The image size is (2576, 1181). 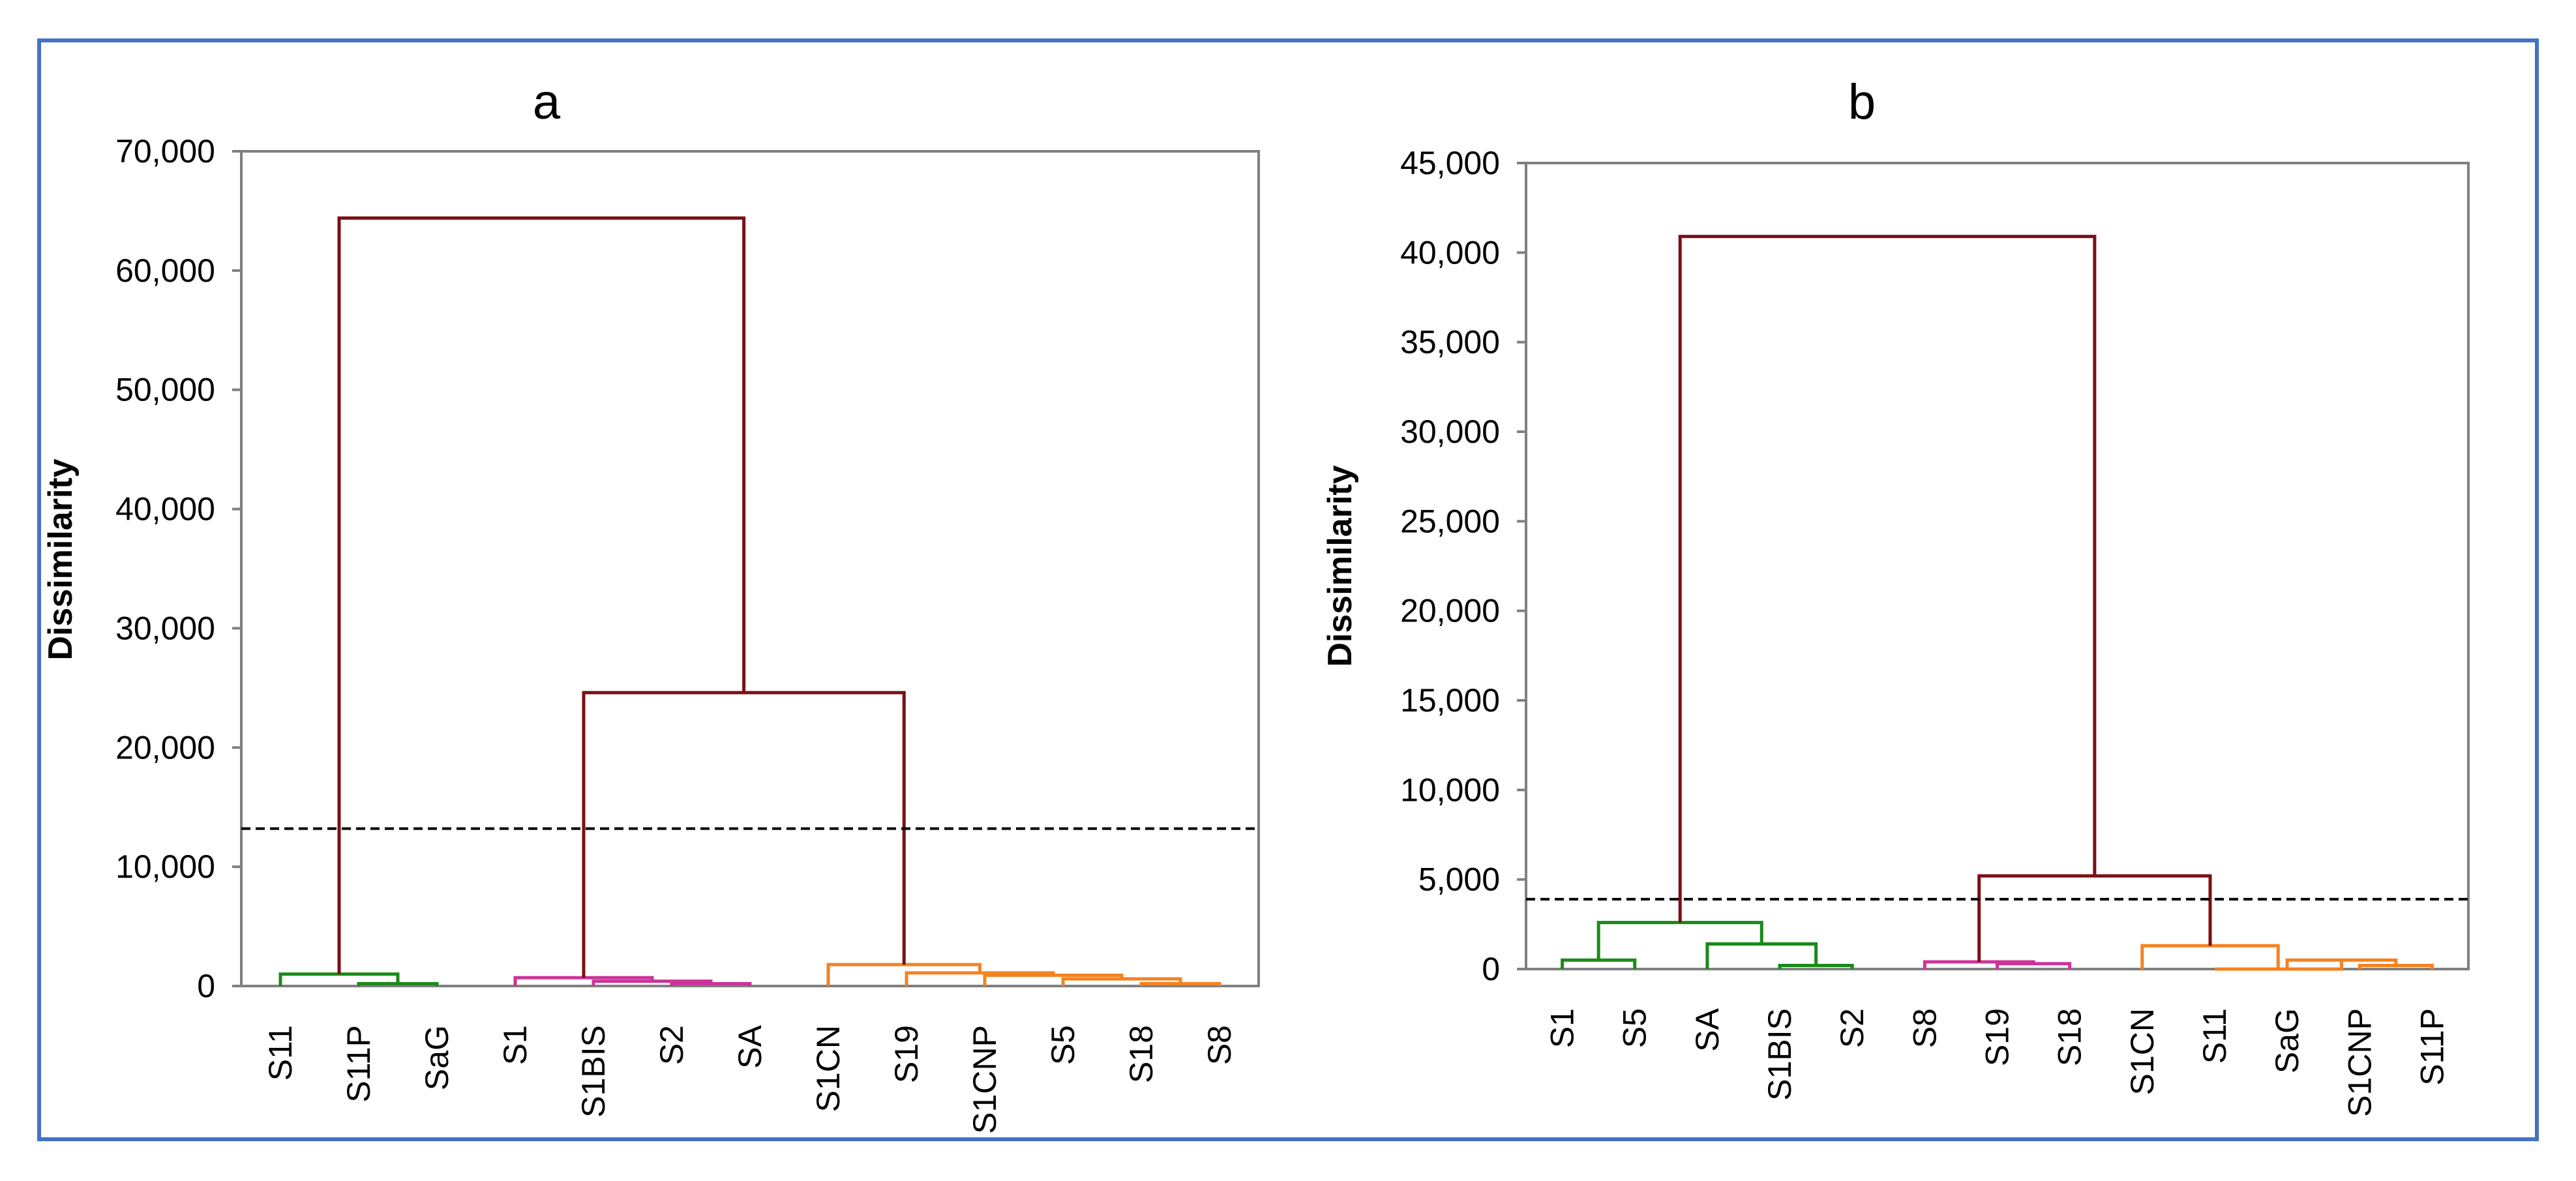 I want to click on panel-label-a: a, so click(x=547, y=102).